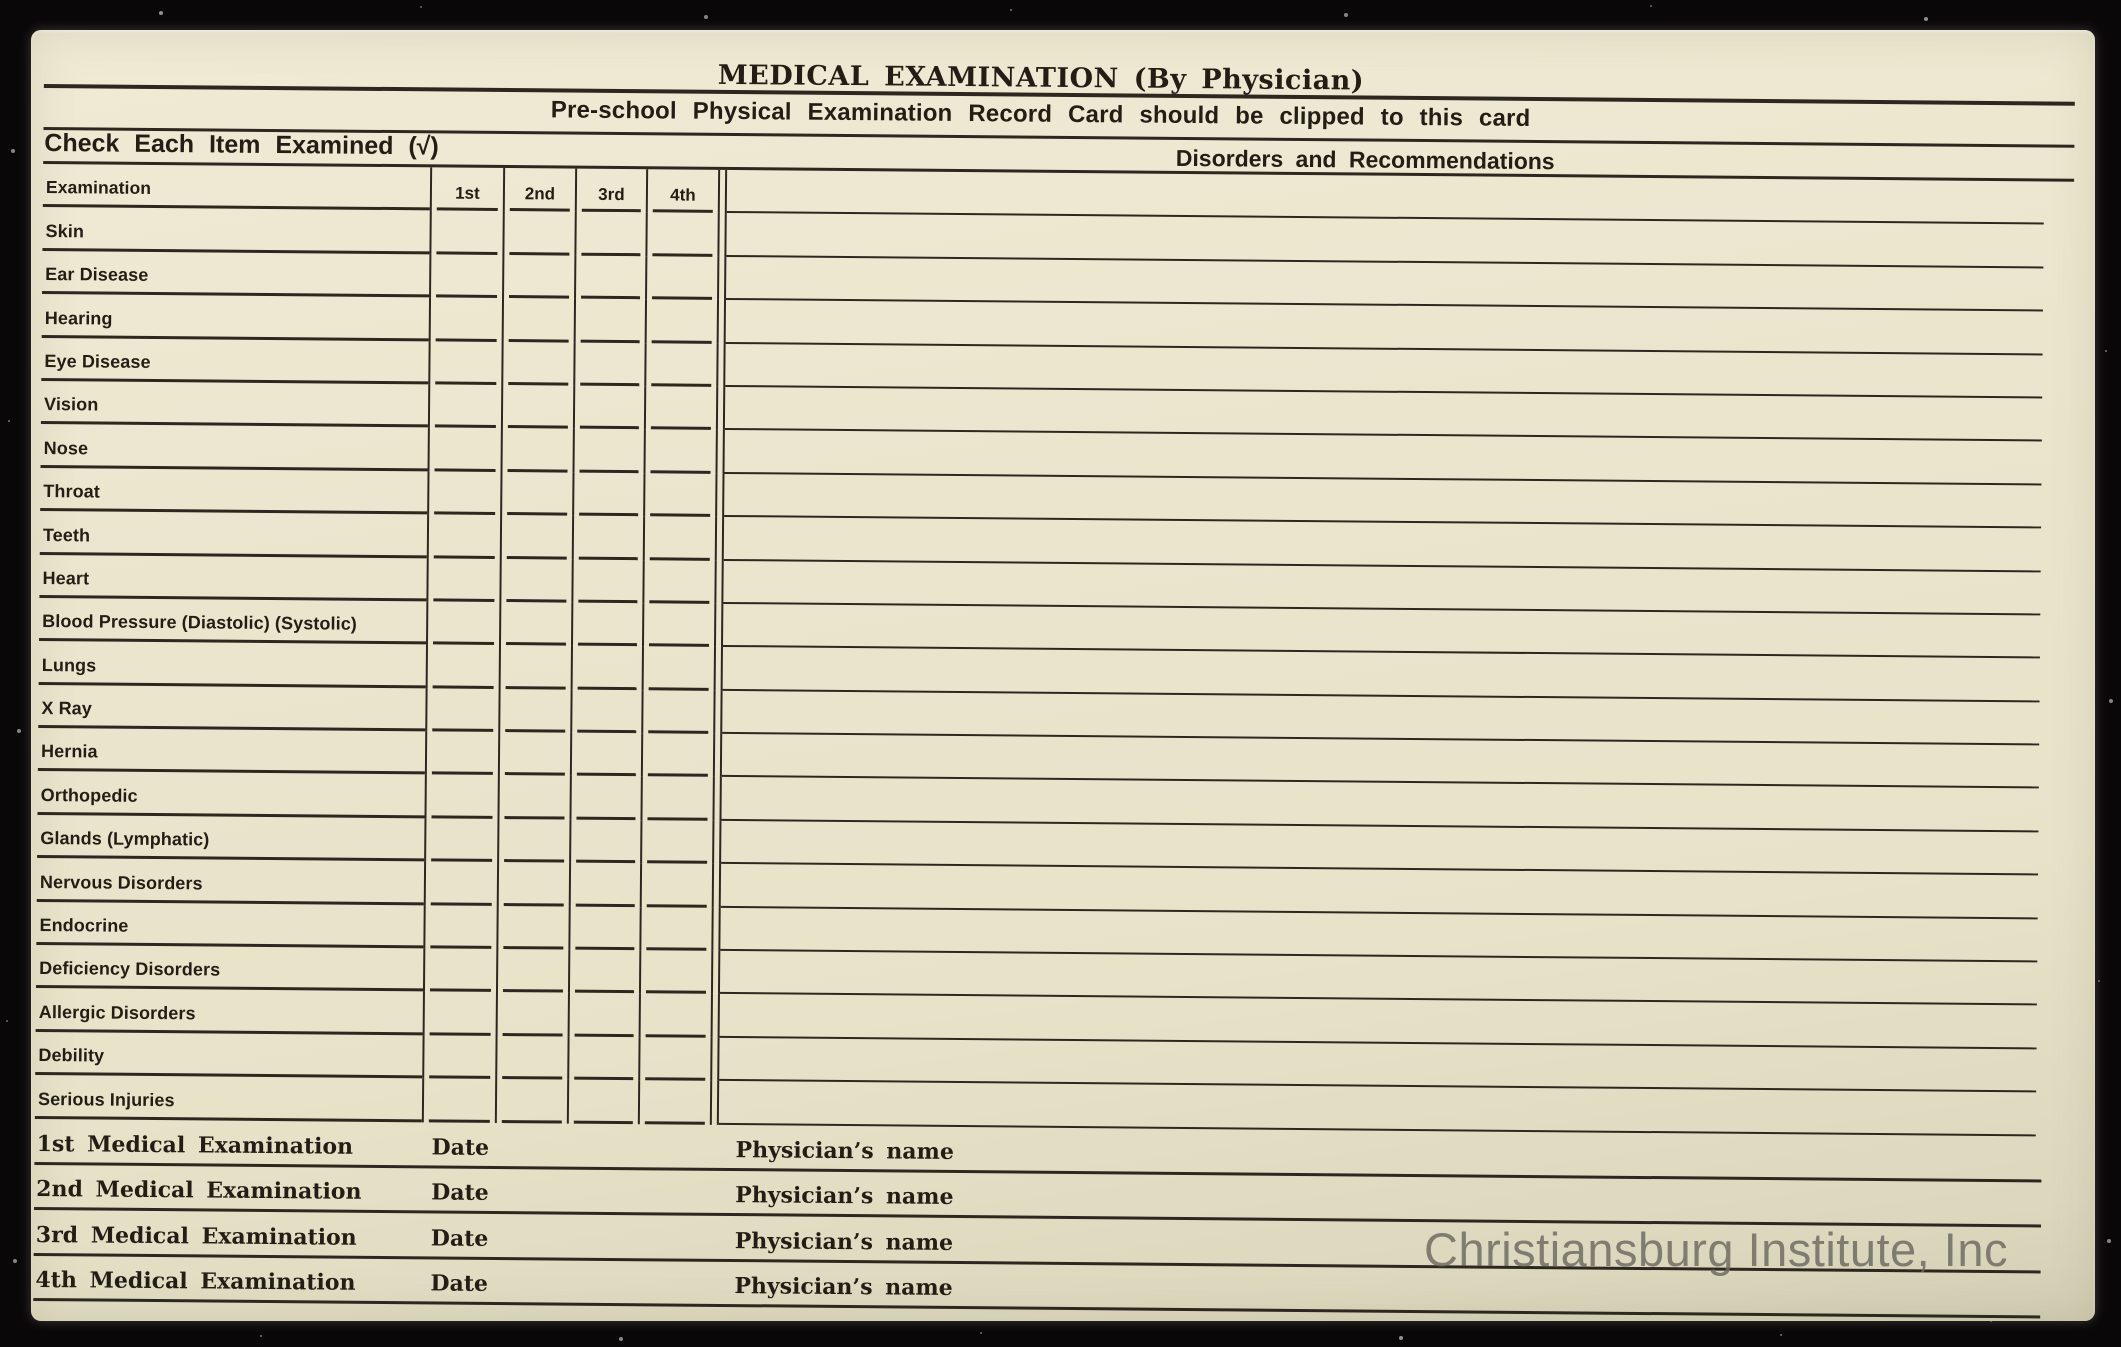  I want to click on exam-row-label: Deficiency Disorders, so click(229, 968).